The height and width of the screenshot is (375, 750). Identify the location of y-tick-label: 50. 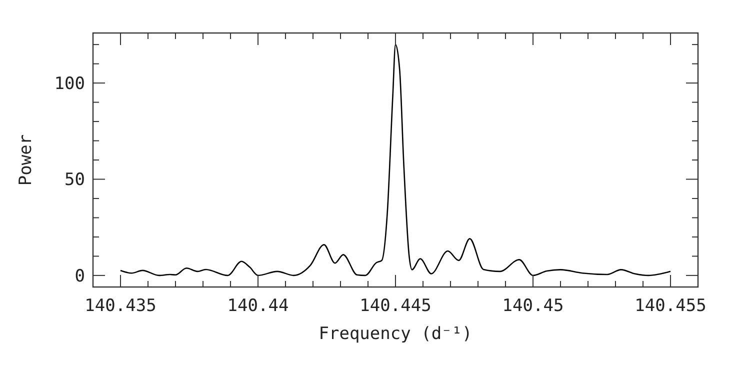
(74, 180).